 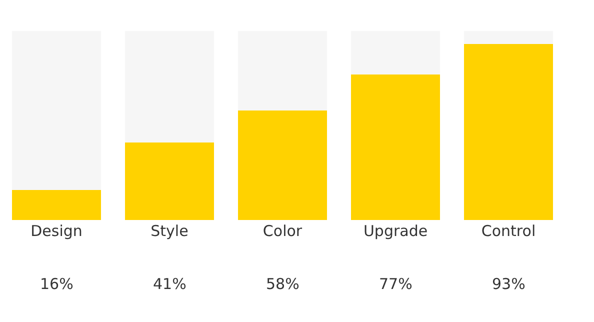 What do you see at coordinates (56, 231) in the screenshot?
I see `x-tick-label: Design` at bounding box center [56, 231].